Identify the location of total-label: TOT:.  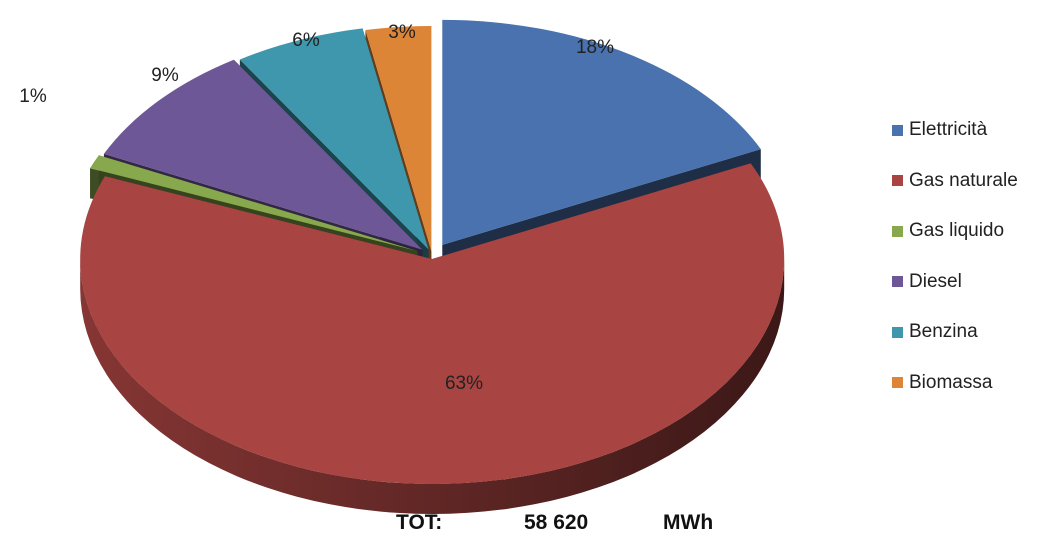
(419, 522).